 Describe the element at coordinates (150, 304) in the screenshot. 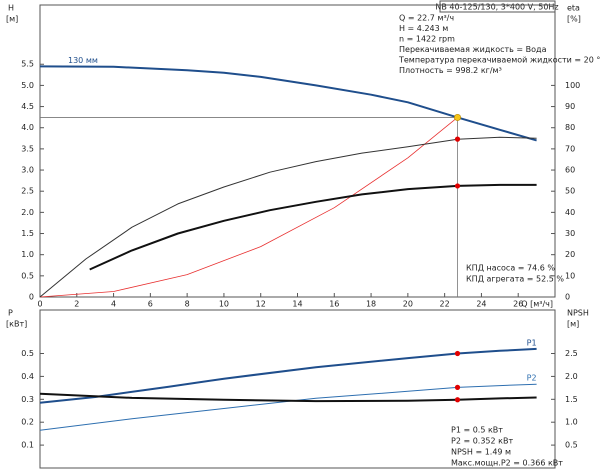

I see `x-tick-label: 6` at that location.